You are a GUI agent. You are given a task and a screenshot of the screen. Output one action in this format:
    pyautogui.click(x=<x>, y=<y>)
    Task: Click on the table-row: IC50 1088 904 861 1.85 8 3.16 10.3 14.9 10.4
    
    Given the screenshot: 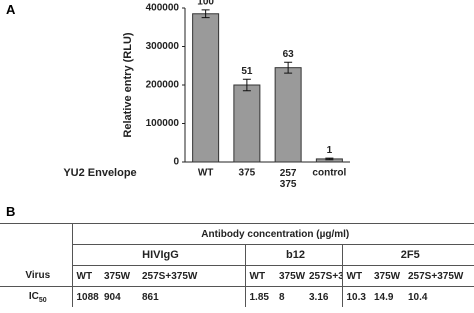 What is the action you would take?
    pyautogui.click(x=237, y=296)
    